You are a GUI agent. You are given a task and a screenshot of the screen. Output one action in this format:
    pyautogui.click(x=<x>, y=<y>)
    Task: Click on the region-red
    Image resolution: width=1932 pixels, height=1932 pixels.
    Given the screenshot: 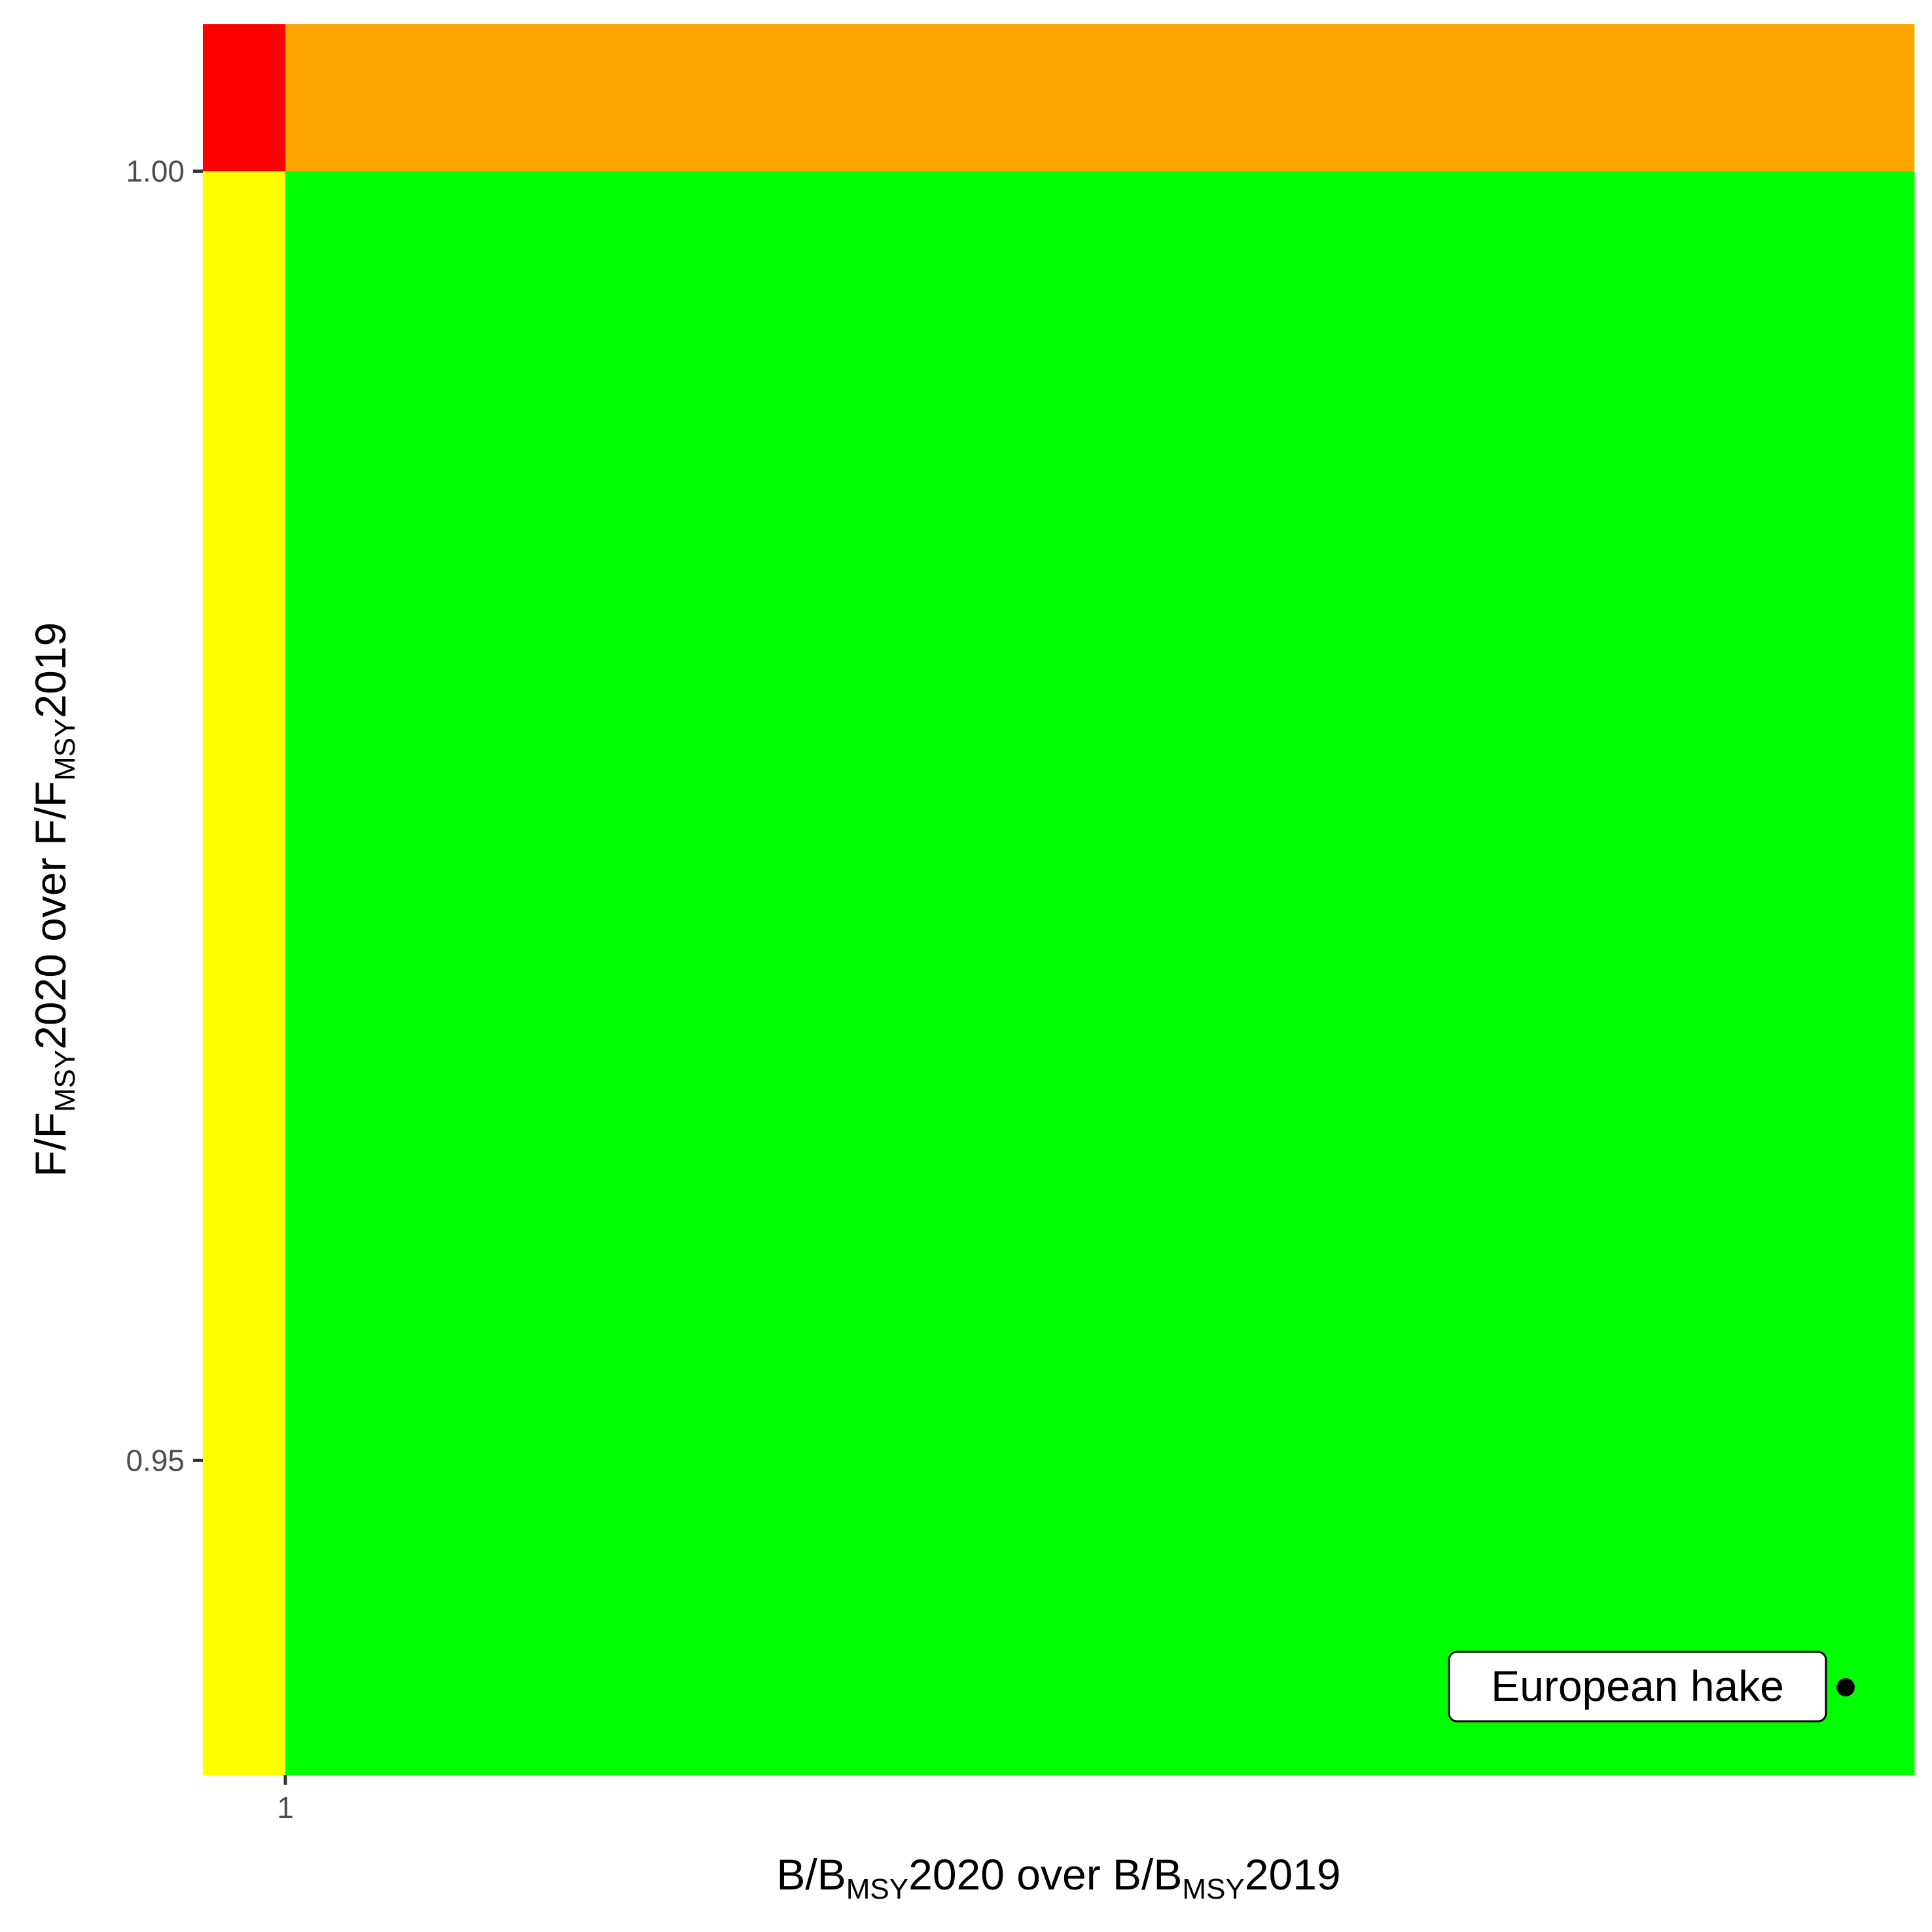 What is the action you would take?
    pyautogui.click(x=244, y=97)
    